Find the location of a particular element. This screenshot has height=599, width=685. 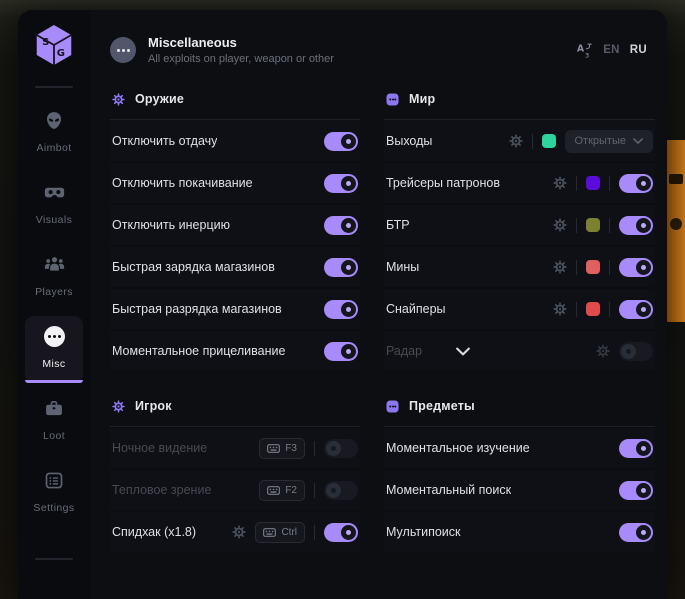

feature-label: Отключить инерцию is located at coordinates (171, 225).